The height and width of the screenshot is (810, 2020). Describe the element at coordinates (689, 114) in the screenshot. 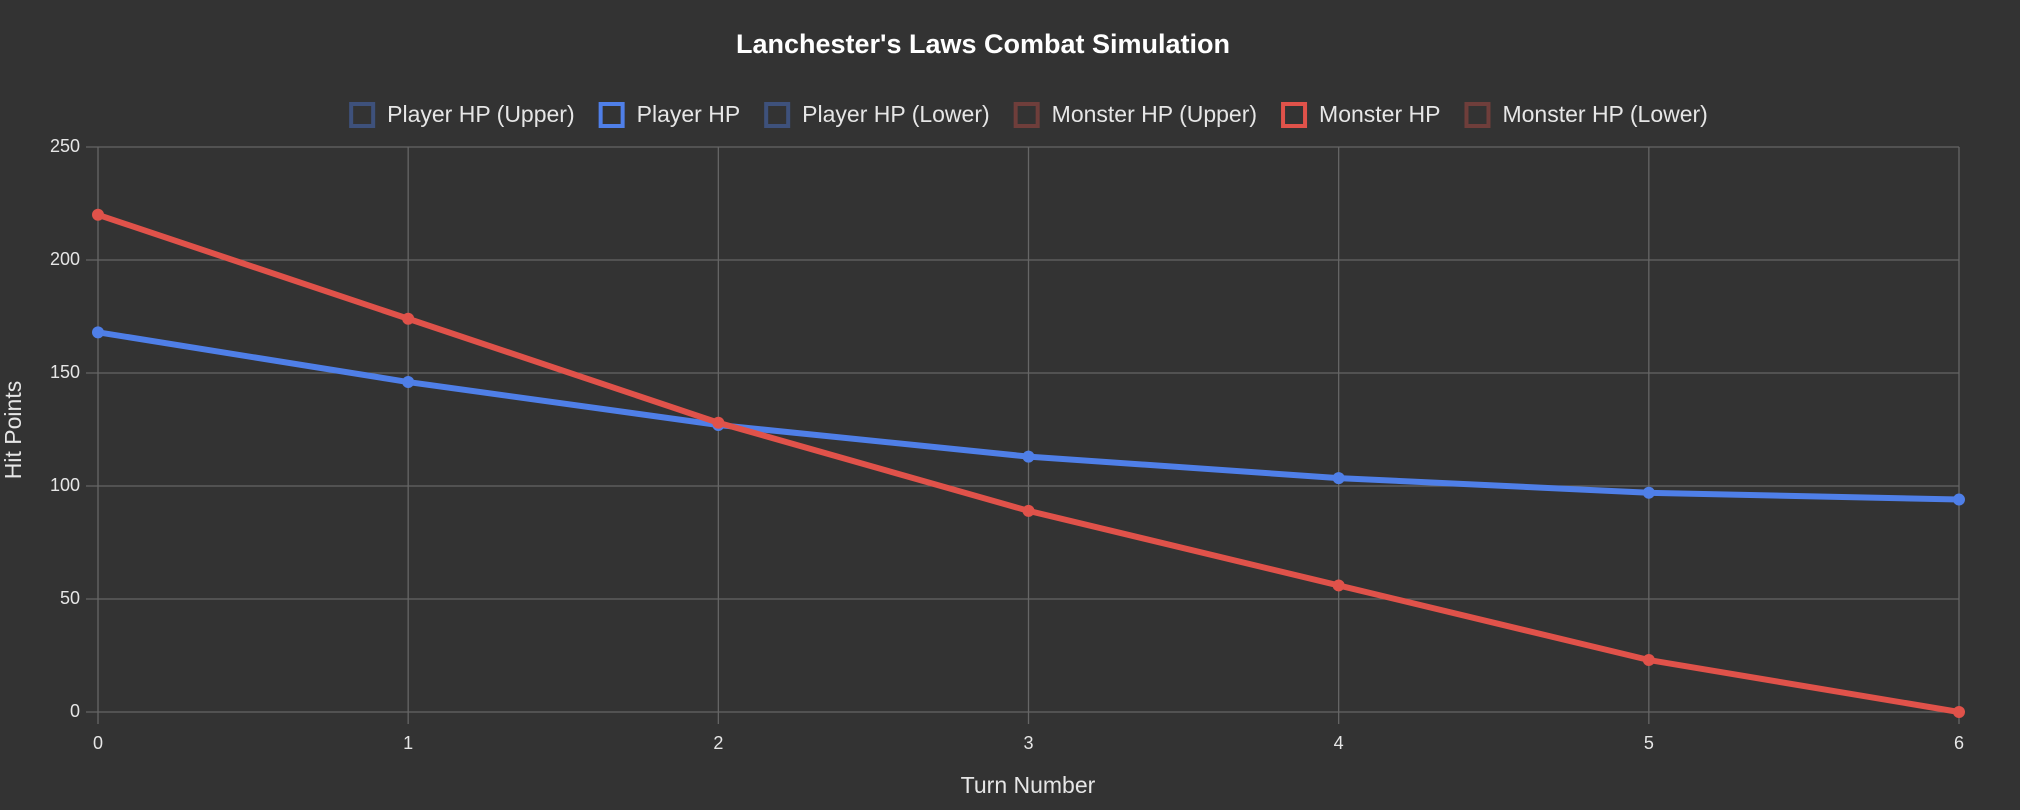

I see `legend-label: Player HP` at that location.